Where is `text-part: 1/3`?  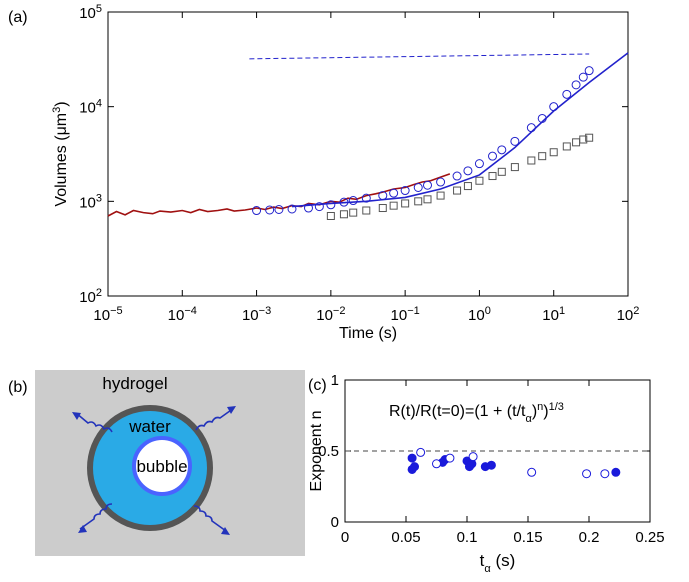
text-part: 1/3 is located at coordinates (556, 407).